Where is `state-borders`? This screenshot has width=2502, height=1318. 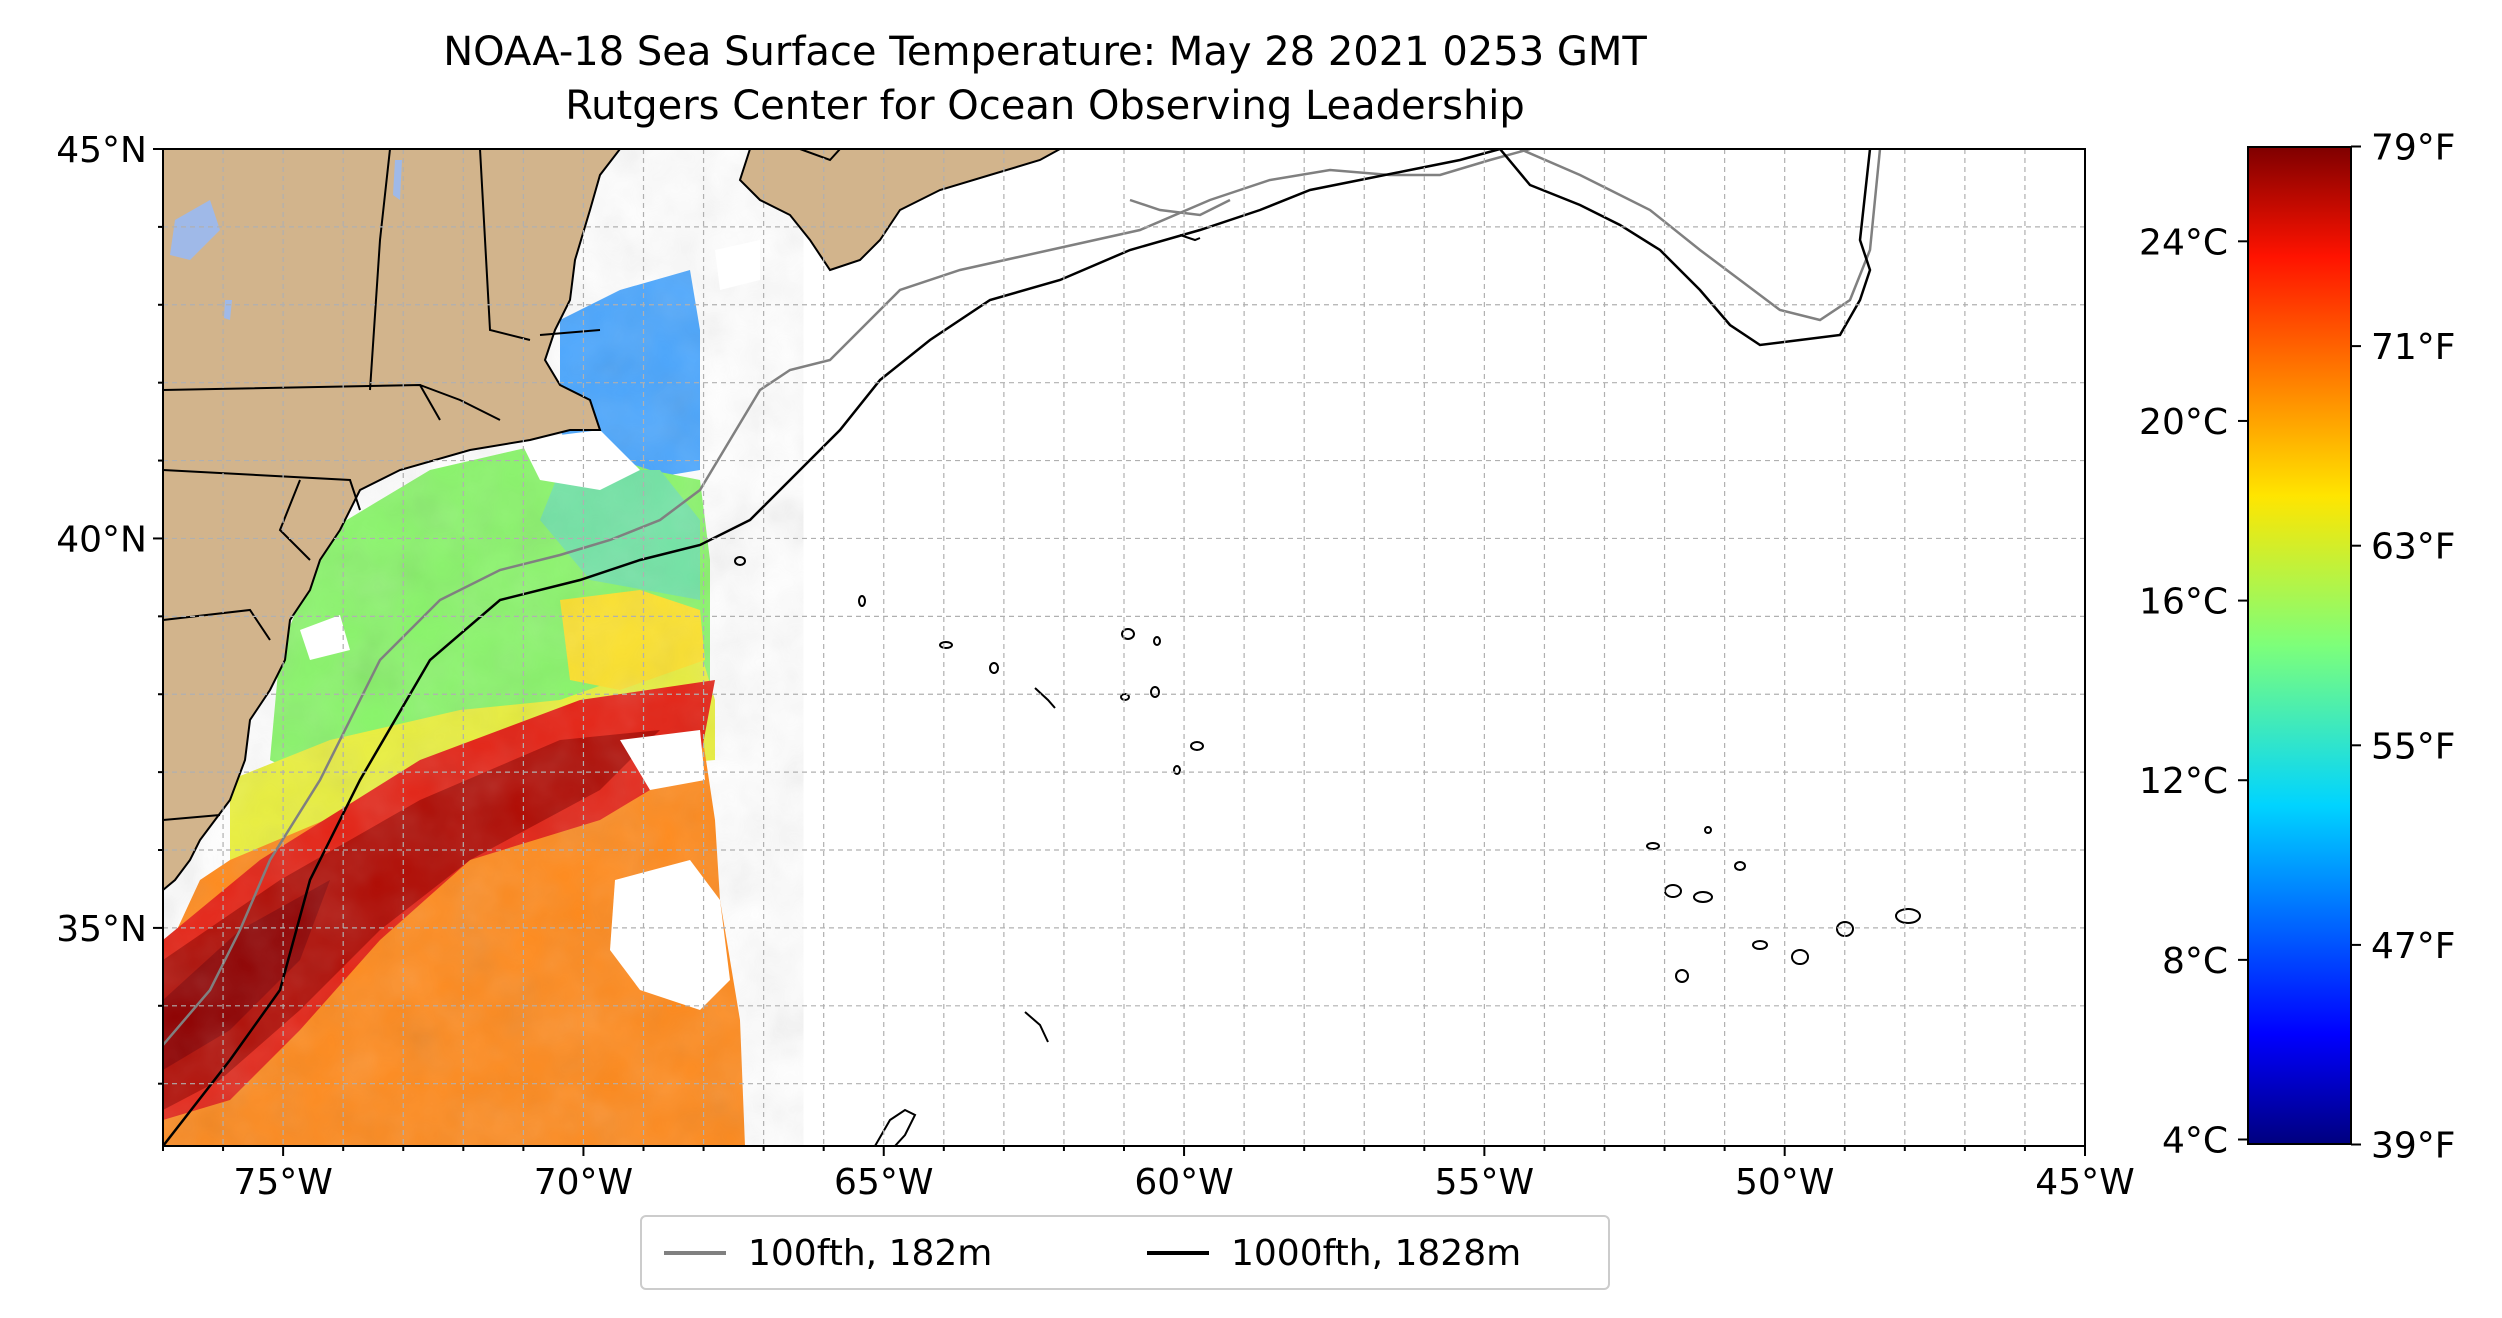 state-borders is located at coordinates (382, 485).